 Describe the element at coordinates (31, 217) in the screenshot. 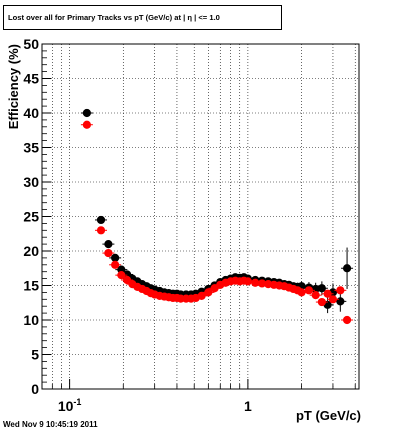

I see `y-tick-label: 25` at that location.